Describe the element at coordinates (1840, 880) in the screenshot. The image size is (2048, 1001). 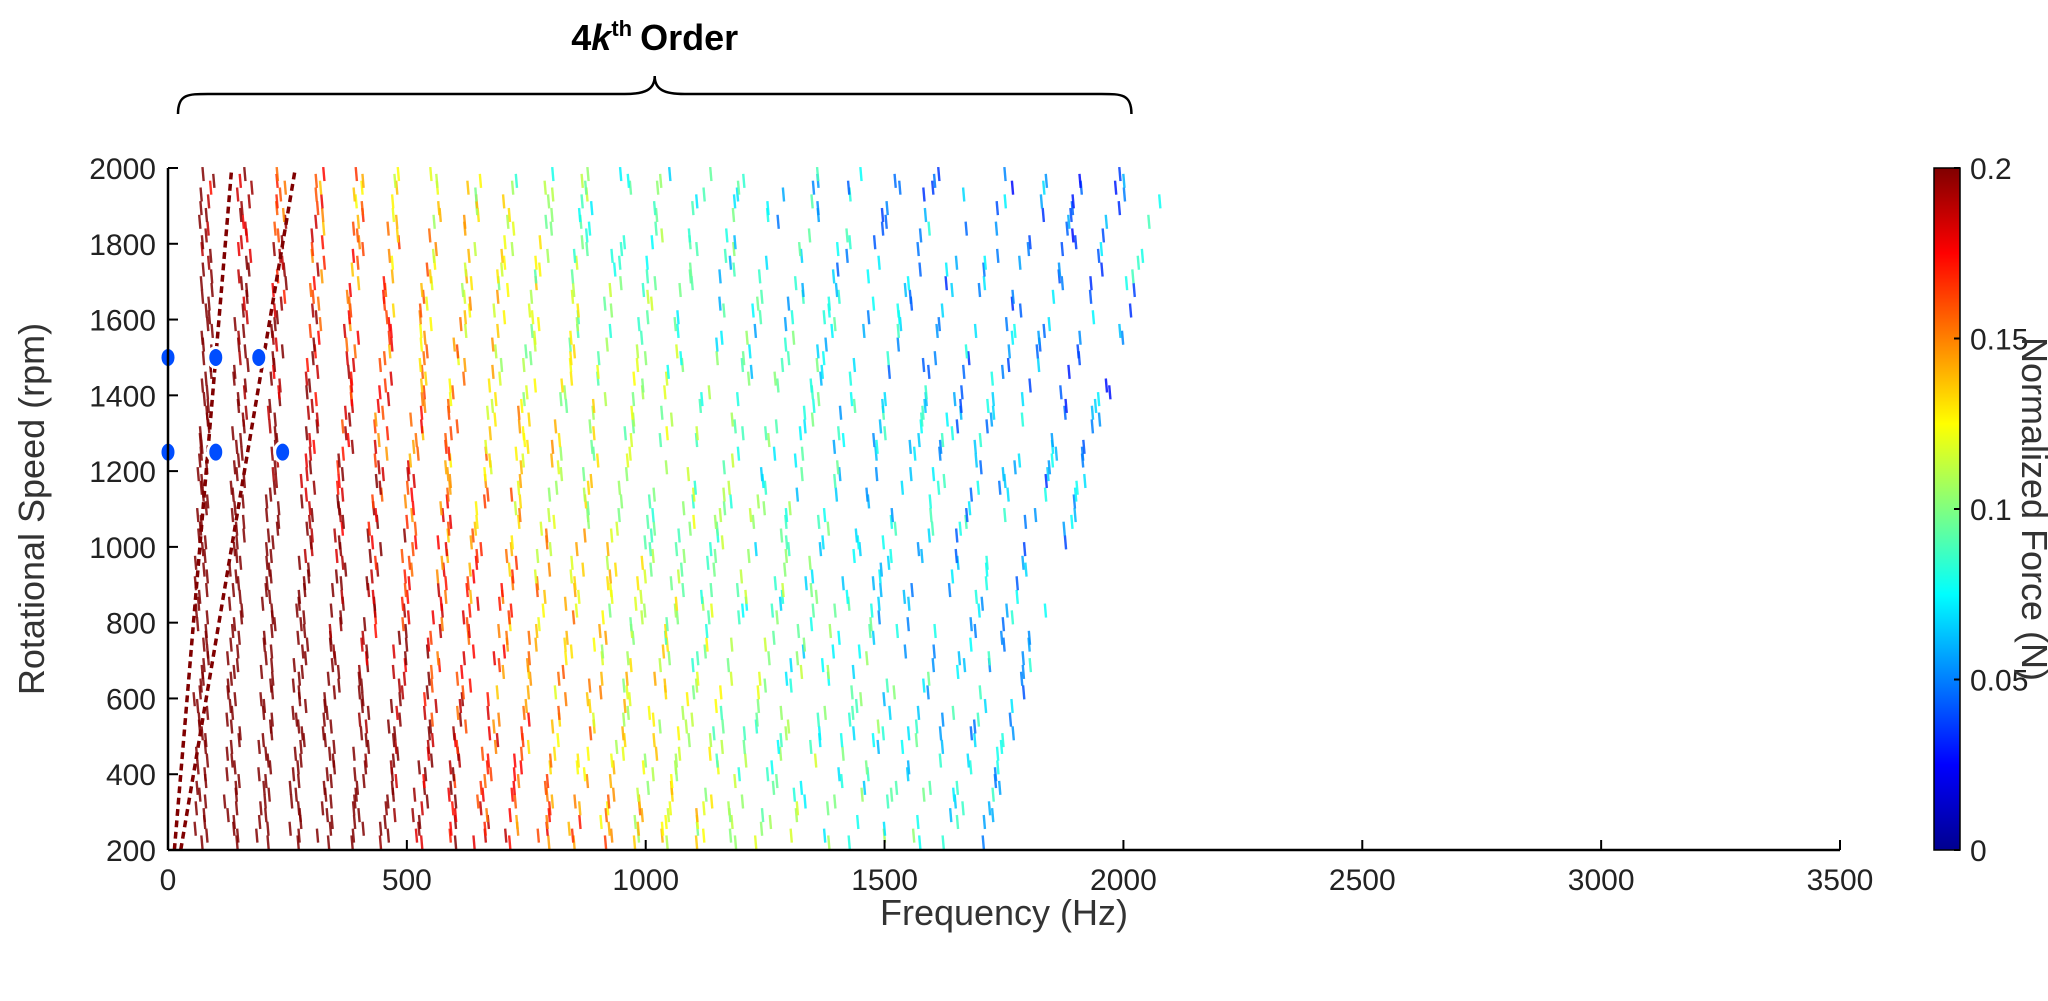
I see `x-tick-label: 3500` at that location.